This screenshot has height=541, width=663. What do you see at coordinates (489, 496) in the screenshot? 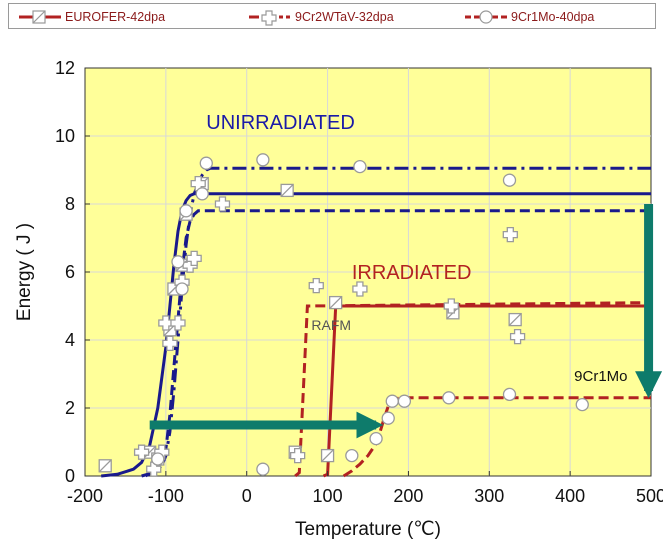
I see `x-tick-label: 300` at bounding box center [489, 496].